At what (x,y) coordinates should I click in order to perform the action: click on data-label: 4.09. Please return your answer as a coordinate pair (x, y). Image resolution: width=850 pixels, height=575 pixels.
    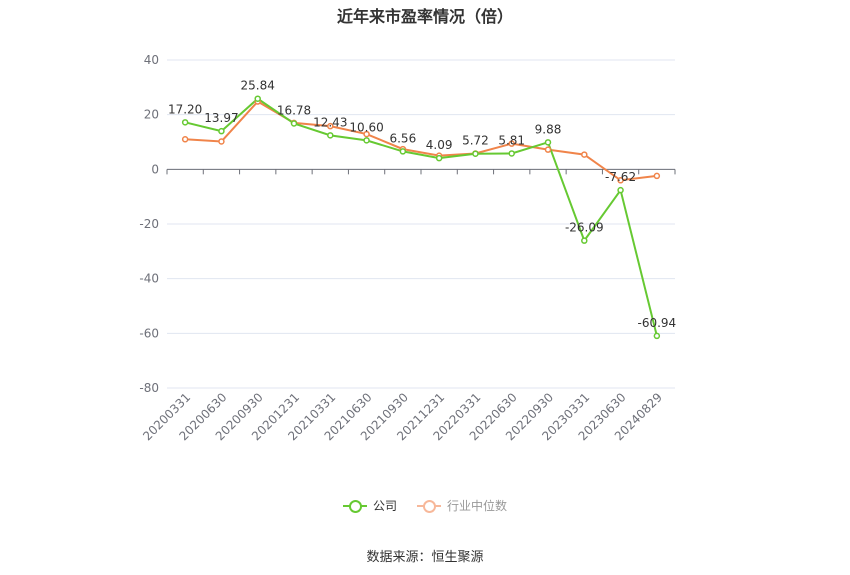
    Looking at the image, I should click on (439, 145).